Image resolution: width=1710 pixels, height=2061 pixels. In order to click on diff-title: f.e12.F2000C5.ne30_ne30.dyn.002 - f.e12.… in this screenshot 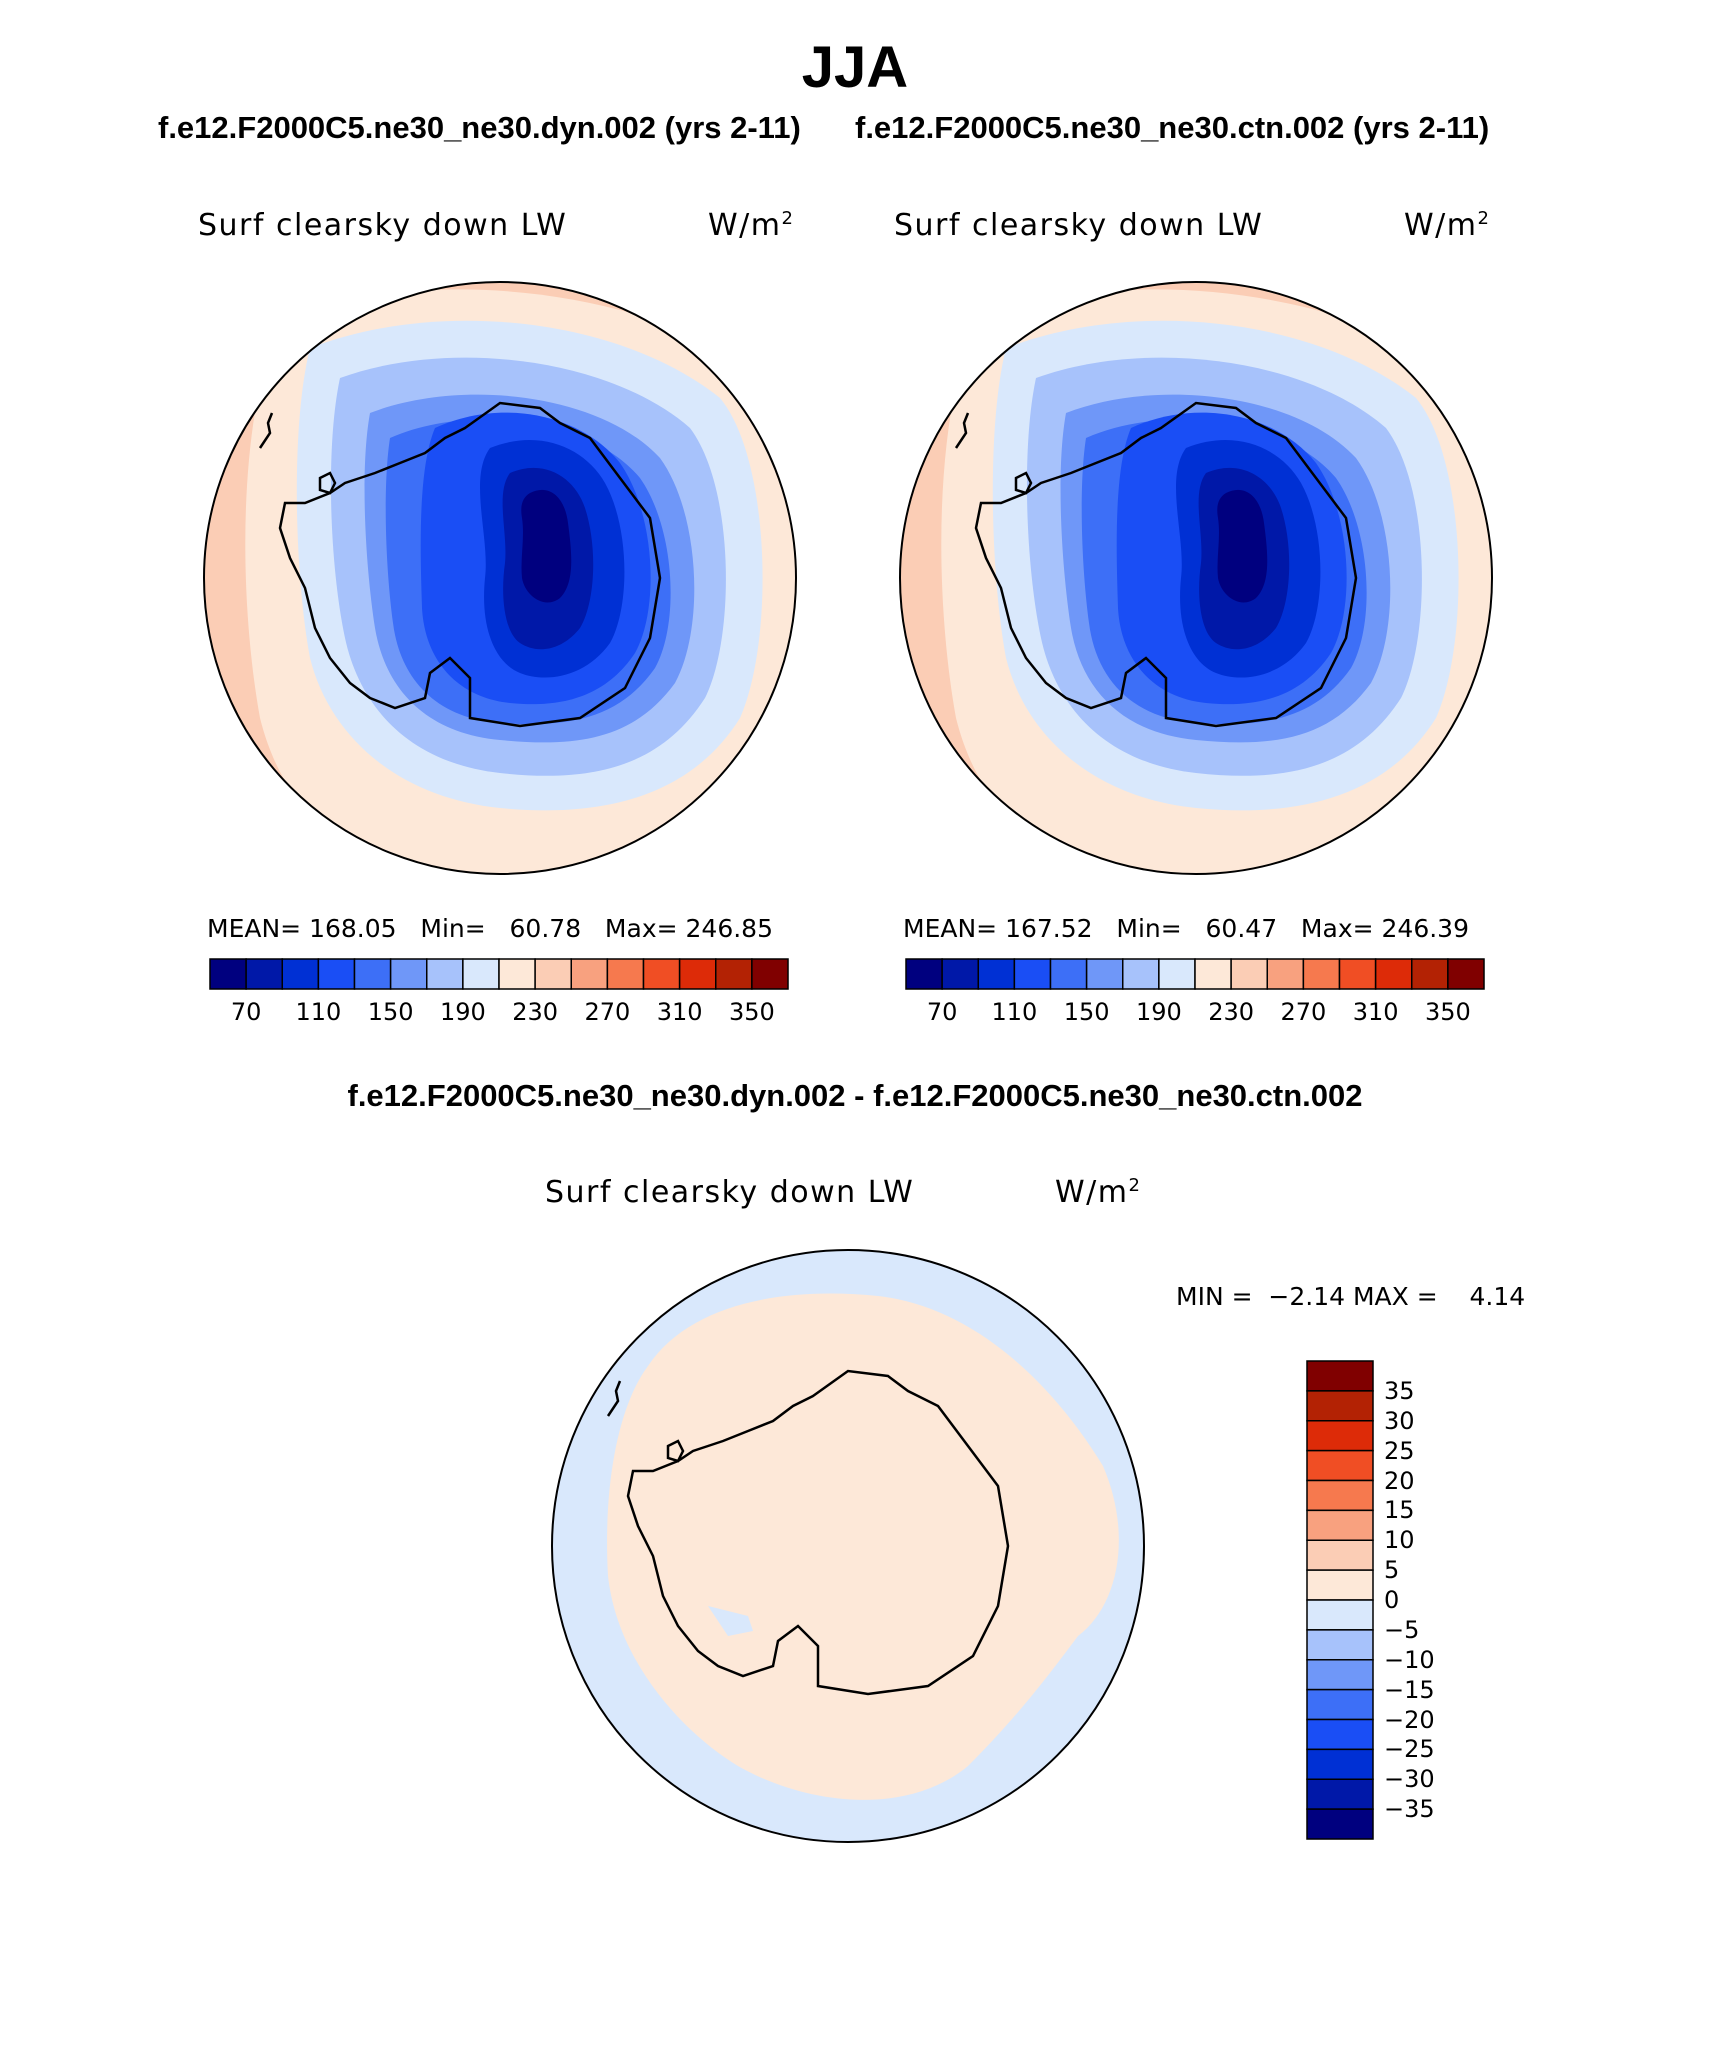, I will do `click(855, 1095)`.